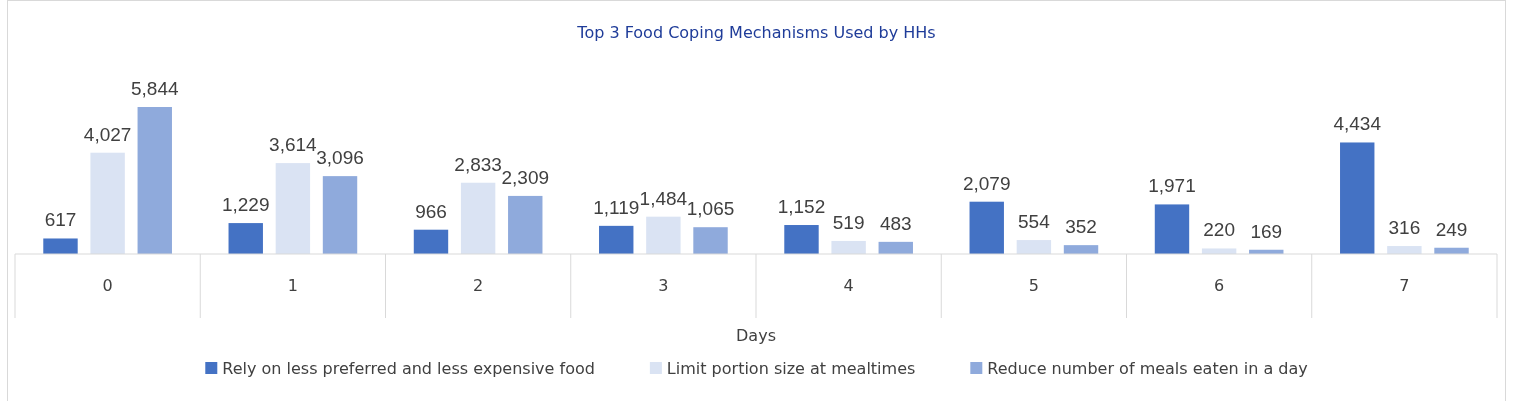  What do you see at coordinates (1033, 285) in the screenshot?
I see `x-tick-label: 5` at bounding box center [1033, 285].